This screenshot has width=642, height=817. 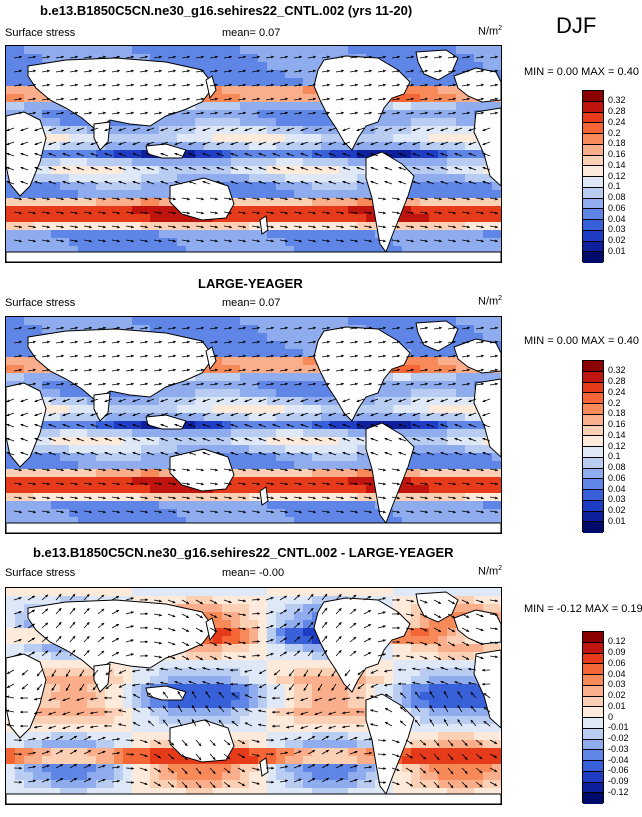 What do you see at coordinates (617, 250) in the screenshot?
I see `colorbar-tick-label: 0.01` at bounding box center [617, 250].